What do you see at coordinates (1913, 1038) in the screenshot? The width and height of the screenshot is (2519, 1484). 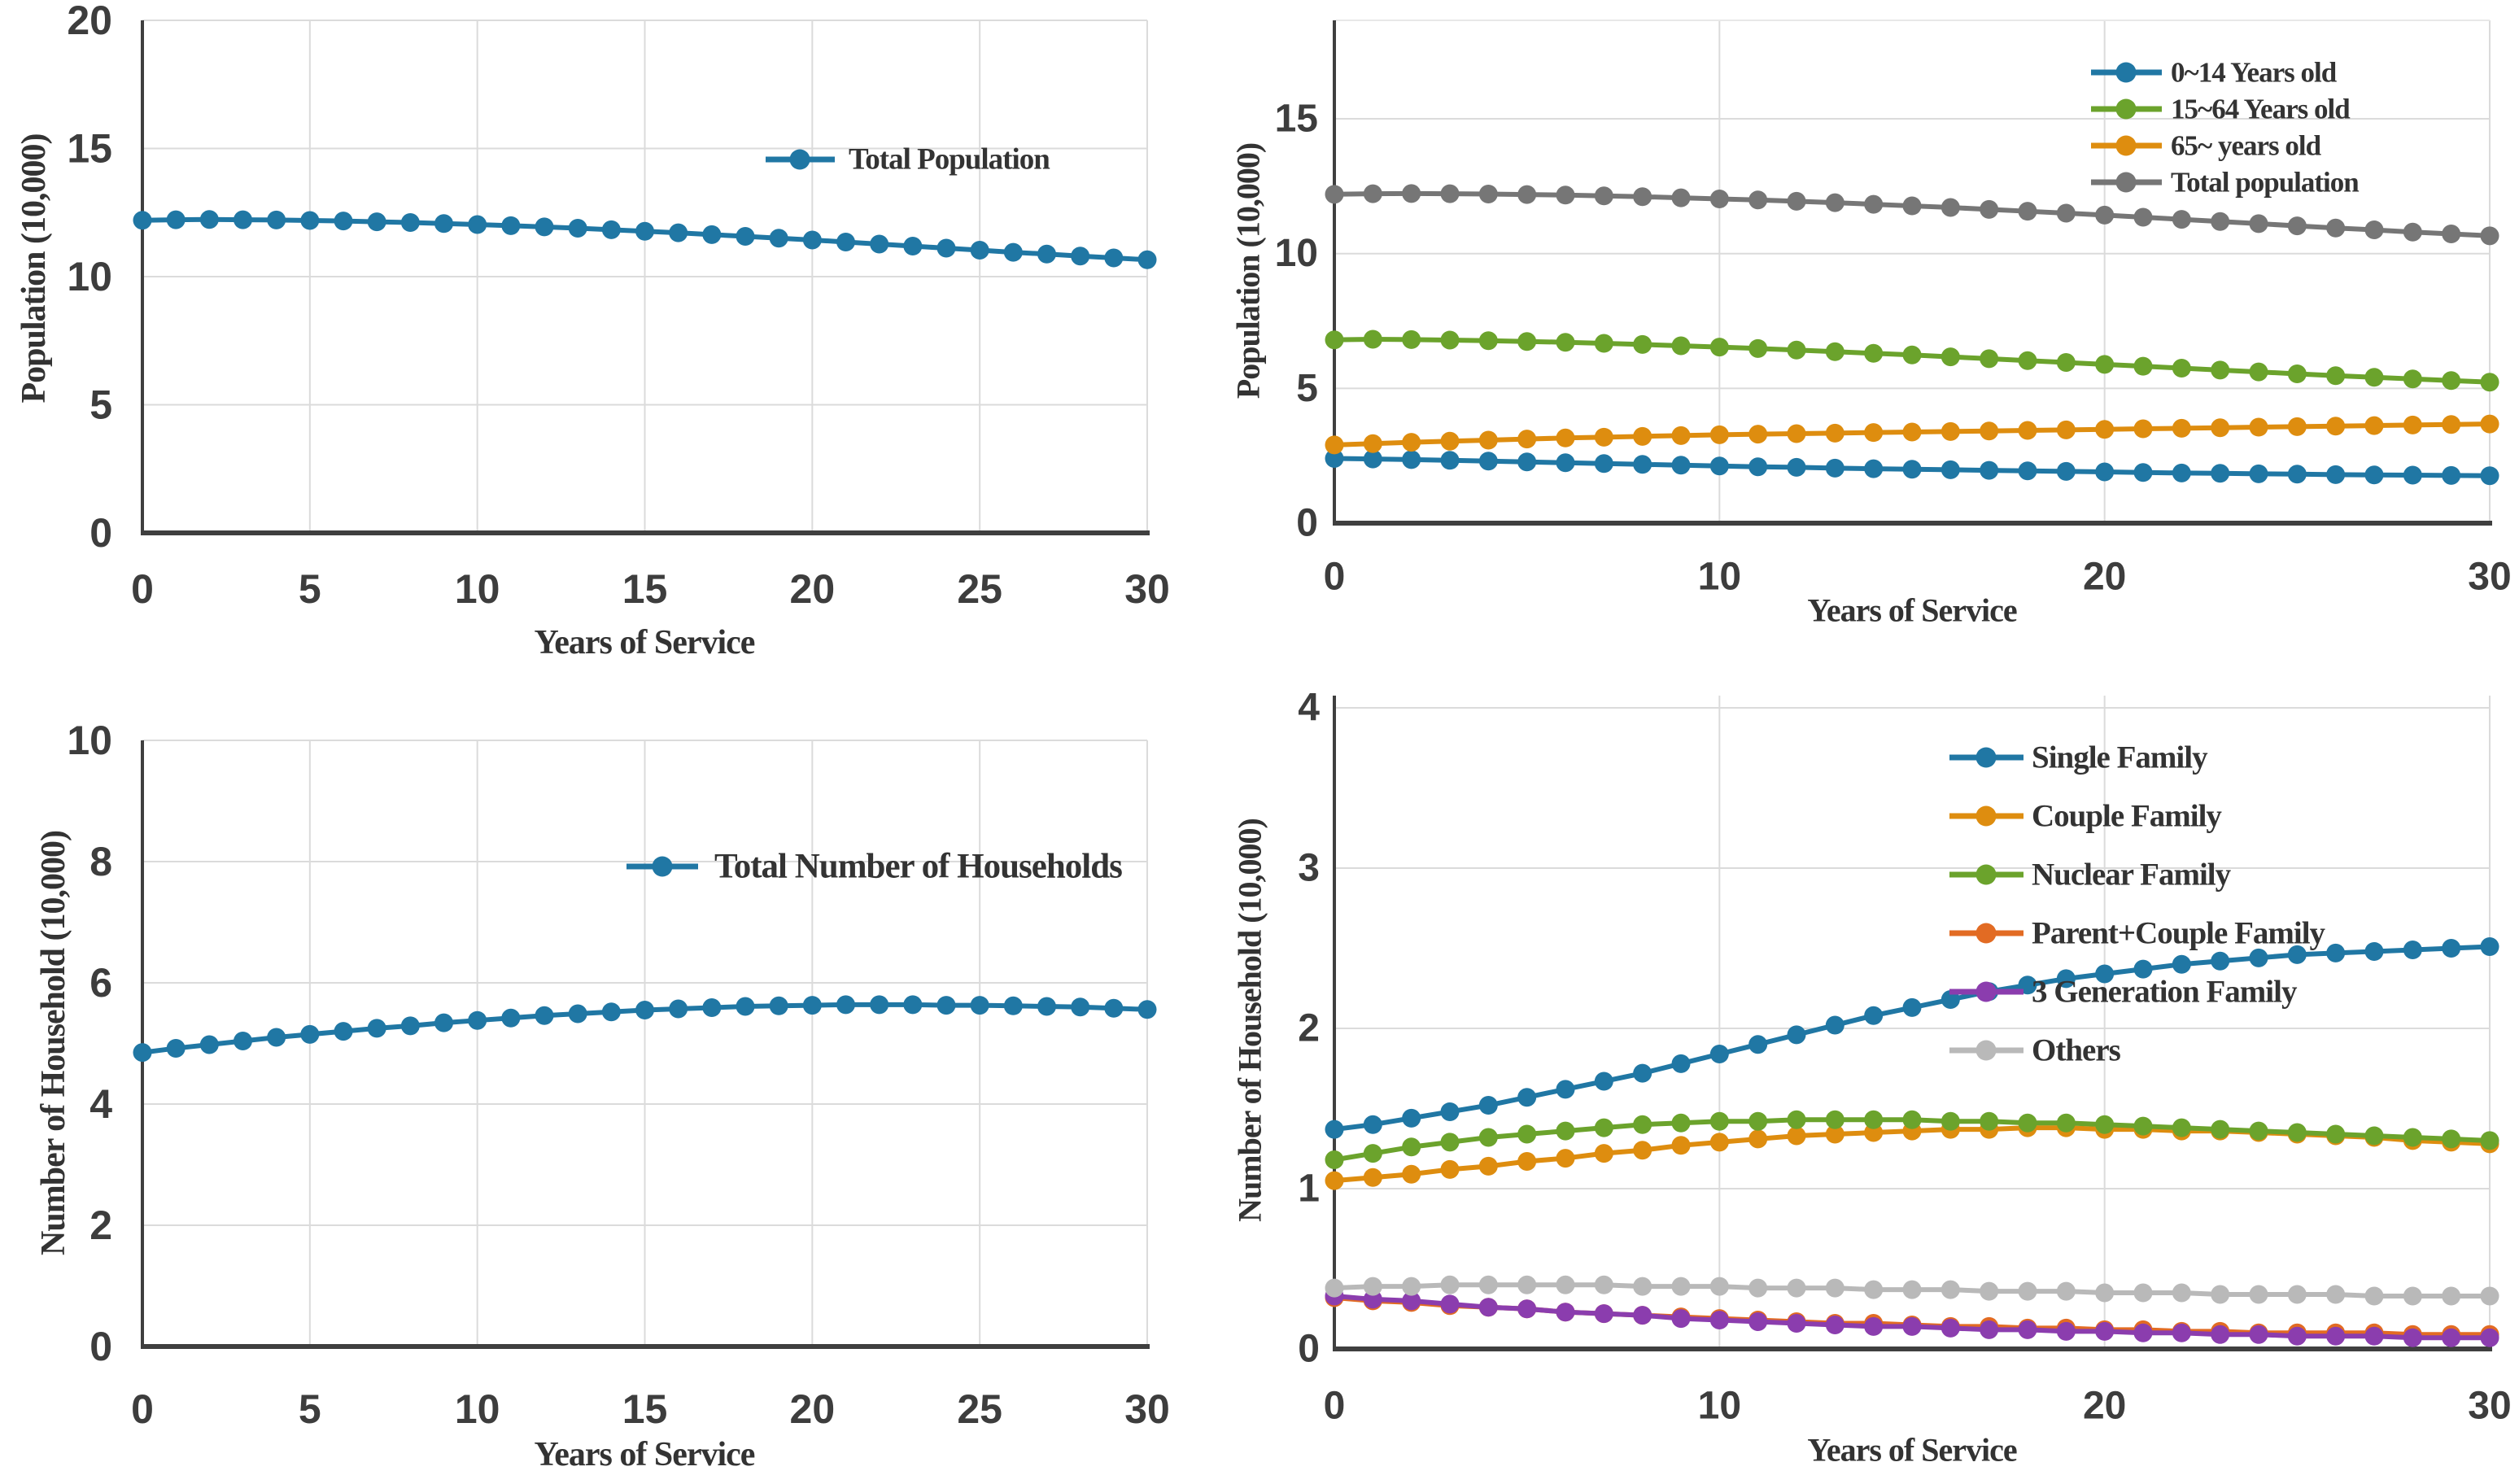 I see `series-line` at bounding box center [1913, 1038].